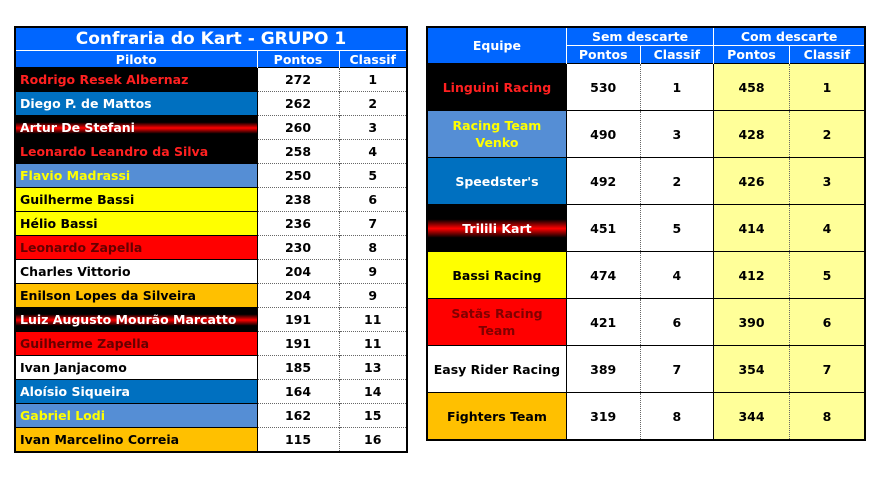 The image size is (880, 480). Describe the element at coordinates (373, 367) in the screenshot. I see `driver-rank: 13` at that location.